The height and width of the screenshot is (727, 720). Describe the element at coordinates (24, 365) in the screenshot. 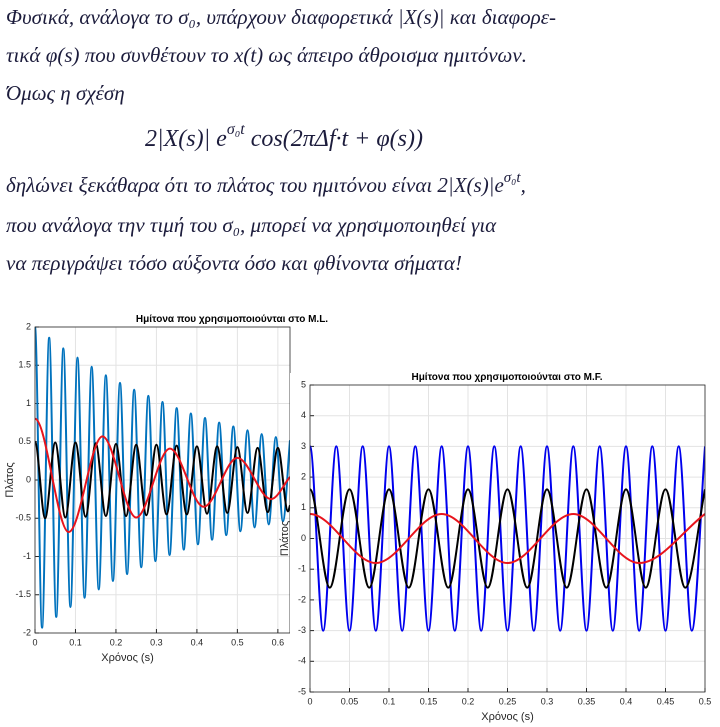

I see `y-tick-label: 1.5` at that location.